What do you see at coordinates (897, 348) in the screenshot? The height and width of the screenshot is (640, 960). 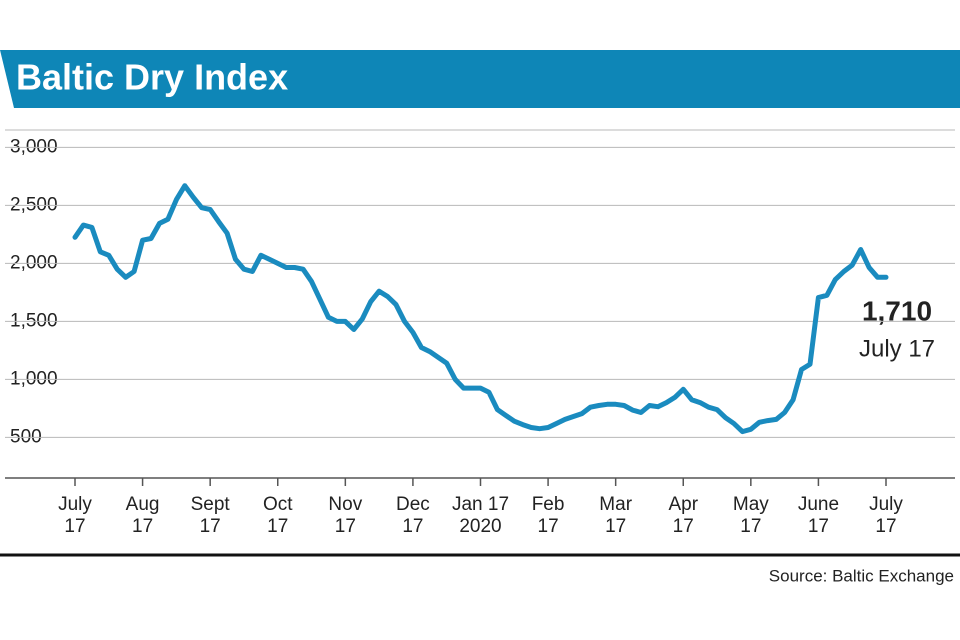 I see `annotation-date: July 17` at bounding box center [897, 348].